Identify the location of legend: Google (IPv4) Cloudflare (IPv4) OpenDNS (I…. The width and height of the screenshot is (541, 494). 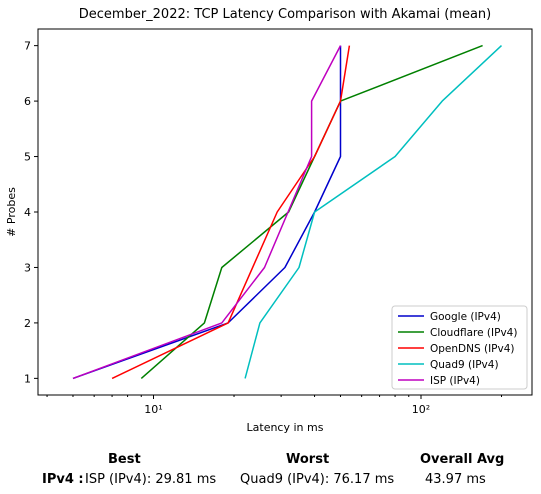
(459, 347).